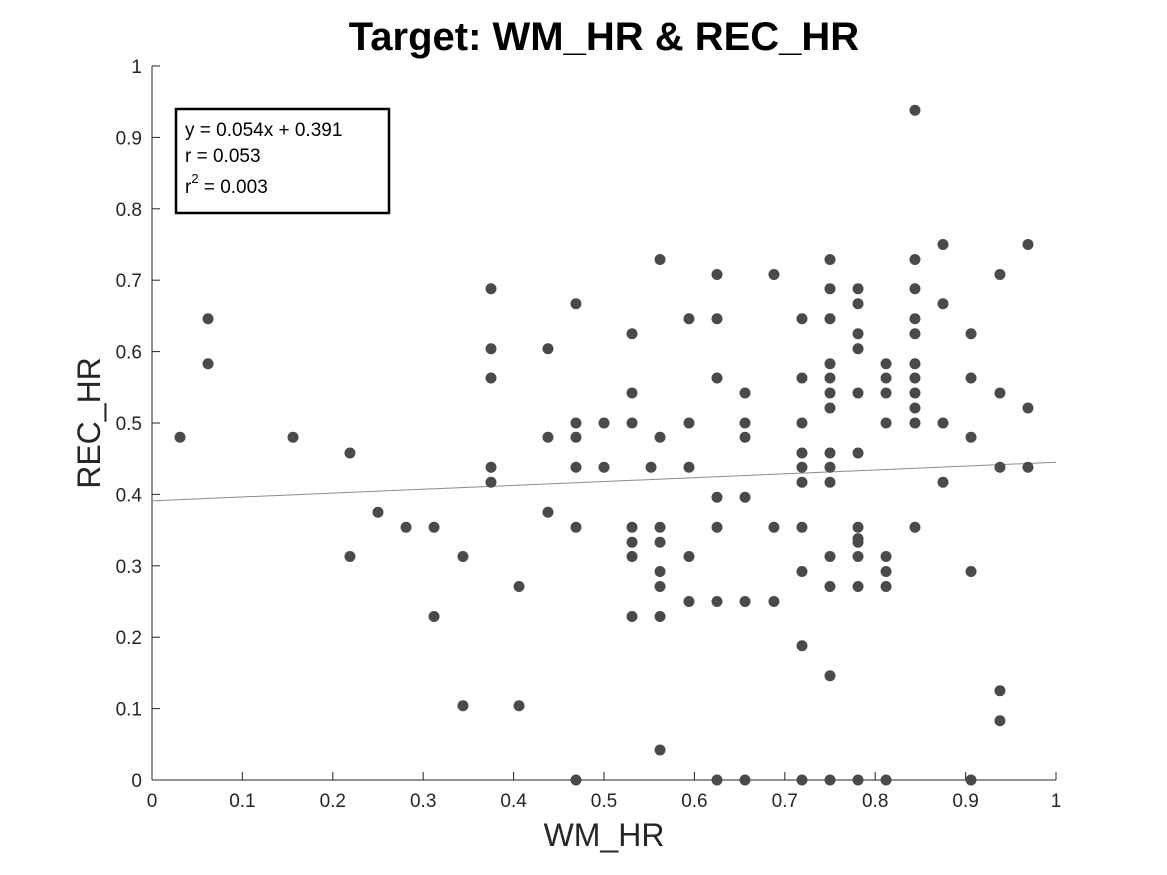 This screenshot has height=875, width=1167. I want to click on x-tick-label: 0, so click(152, 801).